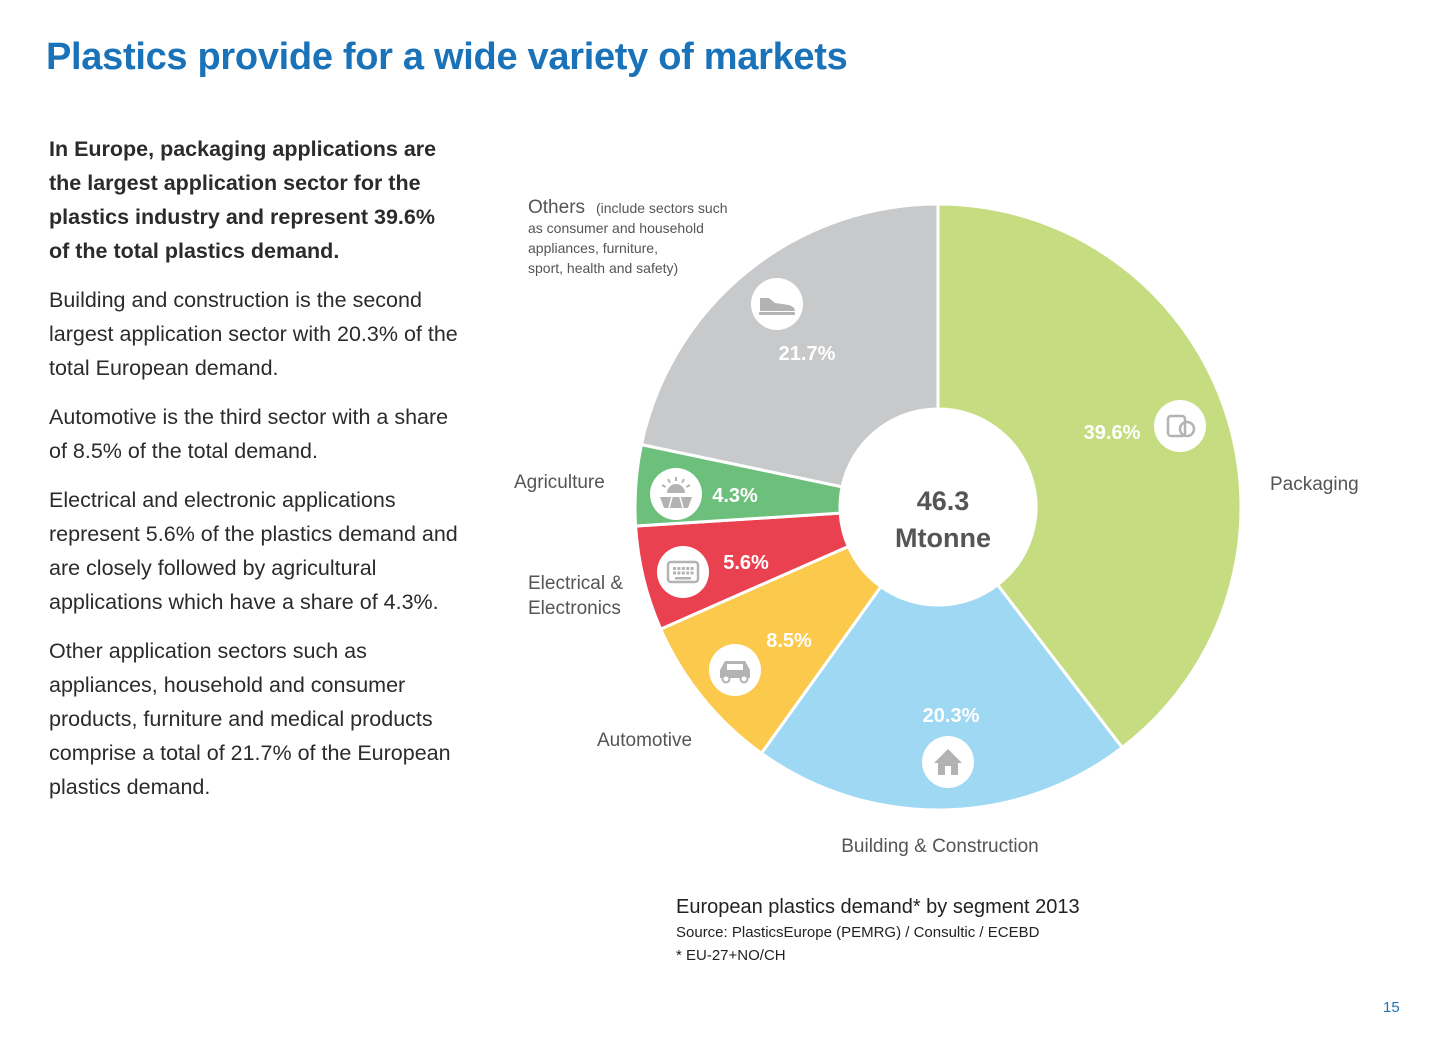 The image size is (1432, 1052). I want to click on category-label-packaging: Packaging, so click(1314, 484).